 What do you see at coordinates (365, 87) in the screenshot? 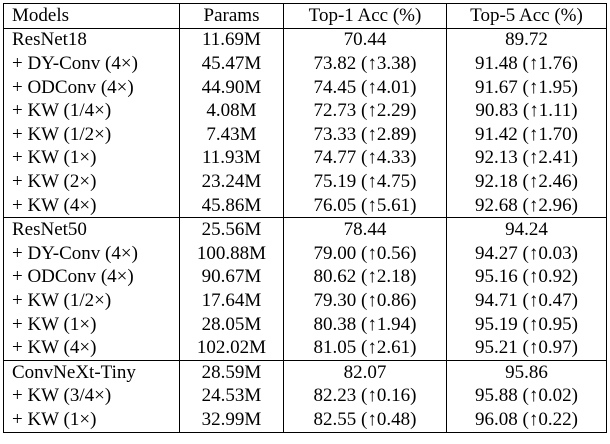
I see `top1-cell: 74.45 (↑4.01)` at bounding box center [365, 87].